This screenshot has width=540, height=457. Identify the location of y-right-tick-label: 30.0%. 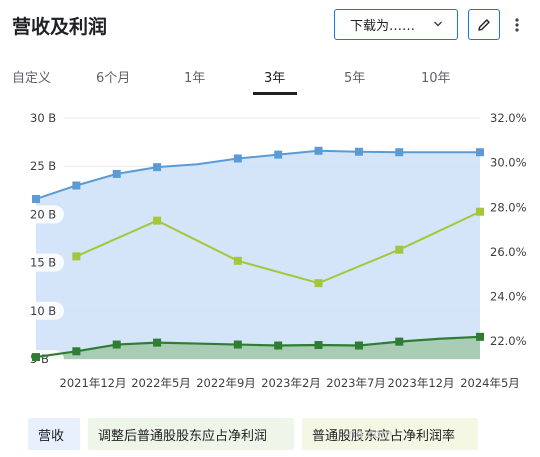
(508, 163).